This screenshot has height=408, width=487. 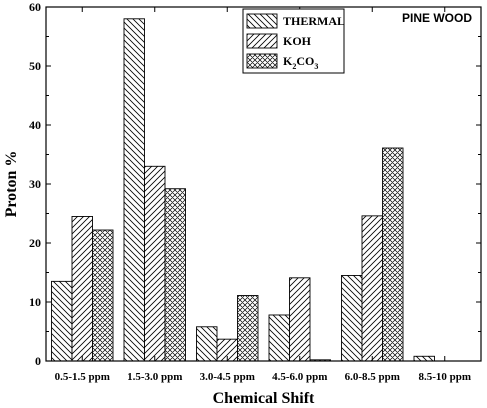 What do you see at coordinates (35, 302) in the screenshot?
I see `y-tick-label: 10` at bounding box center [35, 302].